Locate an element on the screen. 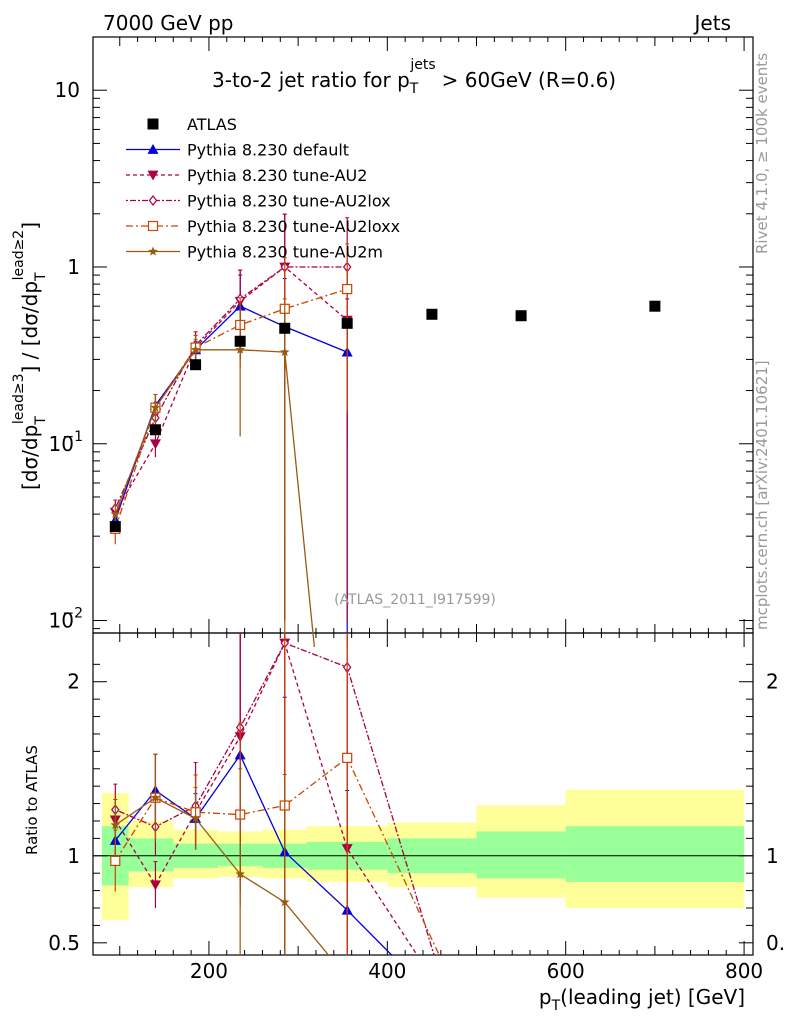  legend-entry: Pythia 8.230 tune-AU2 is located at coordinates (246, 175).